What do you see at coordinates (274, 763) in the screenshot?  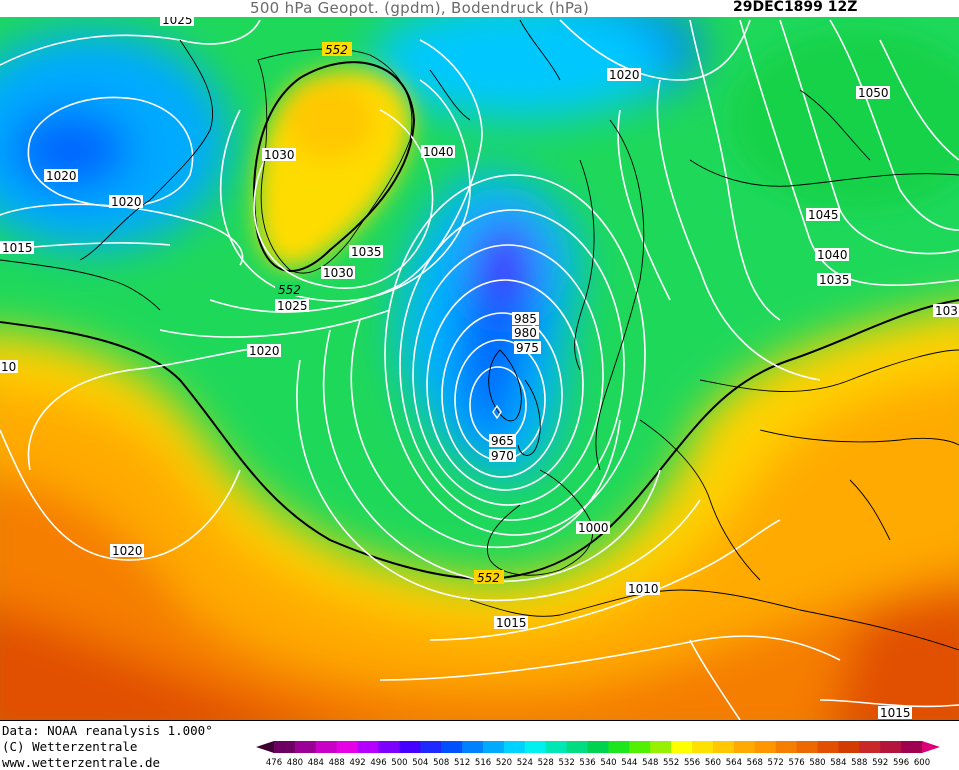 I see `colorbar-tick-label: 476` at bounding box center [274, 763].